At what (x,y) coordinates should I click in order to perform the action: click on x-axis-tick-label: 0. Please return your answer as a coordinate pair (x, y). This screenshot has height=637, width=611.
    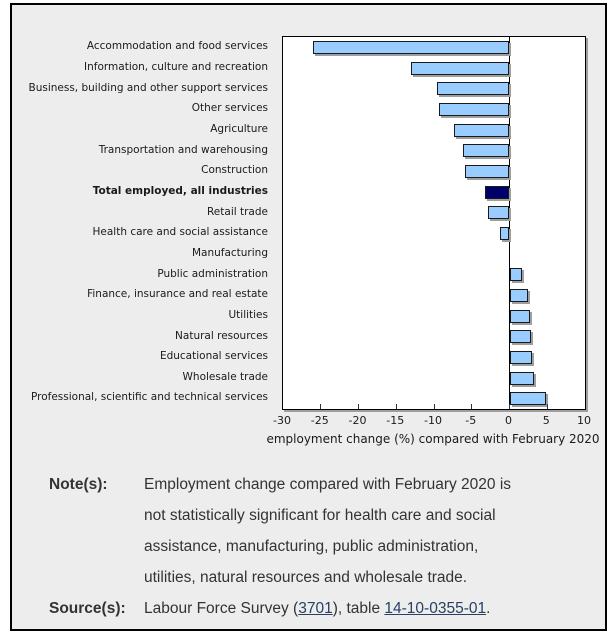
    Looking at the image, I should click on (508, 420).